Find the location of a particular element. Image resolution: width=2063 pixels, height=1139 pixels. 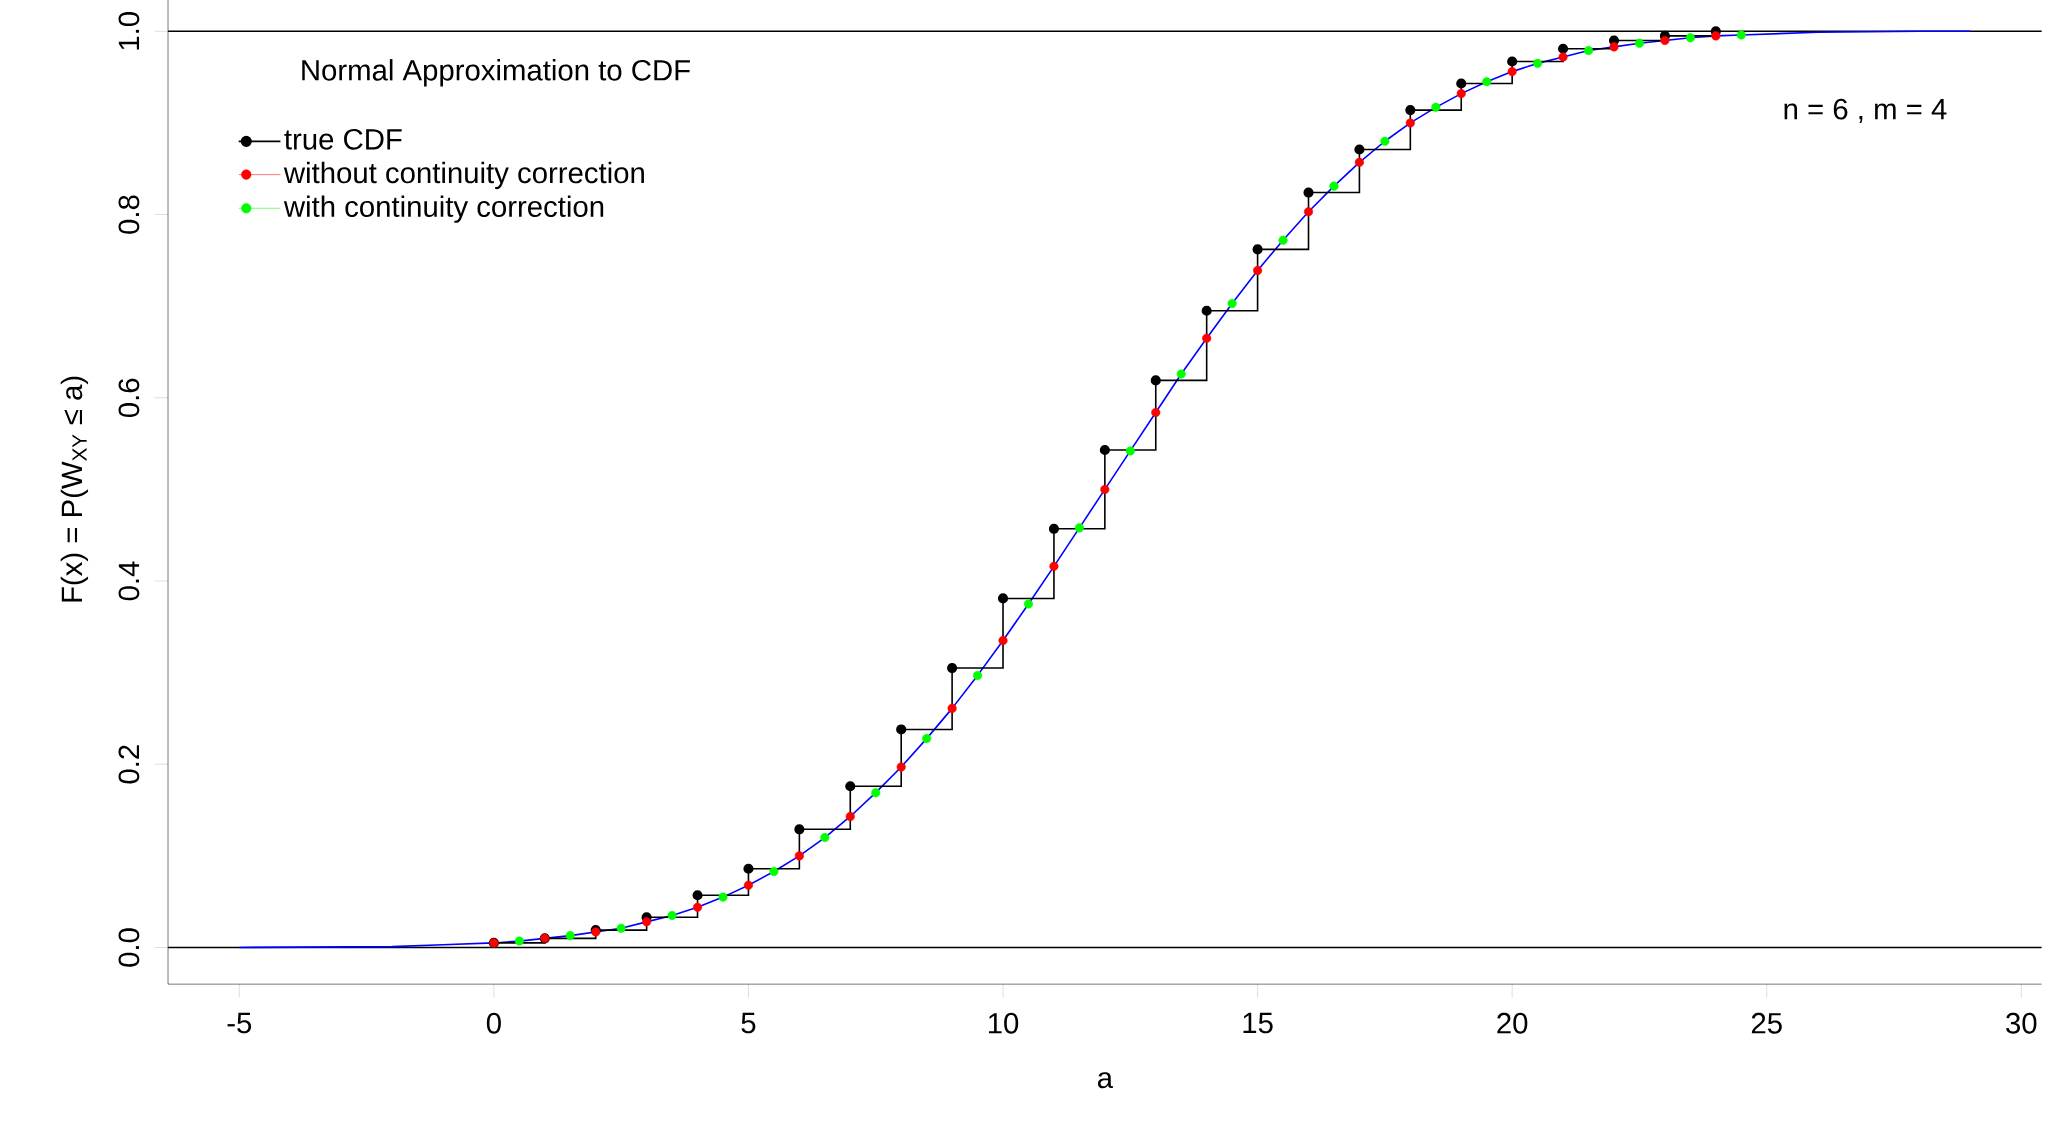

x-axis-title: a is located at coordinates (1105, 1080).